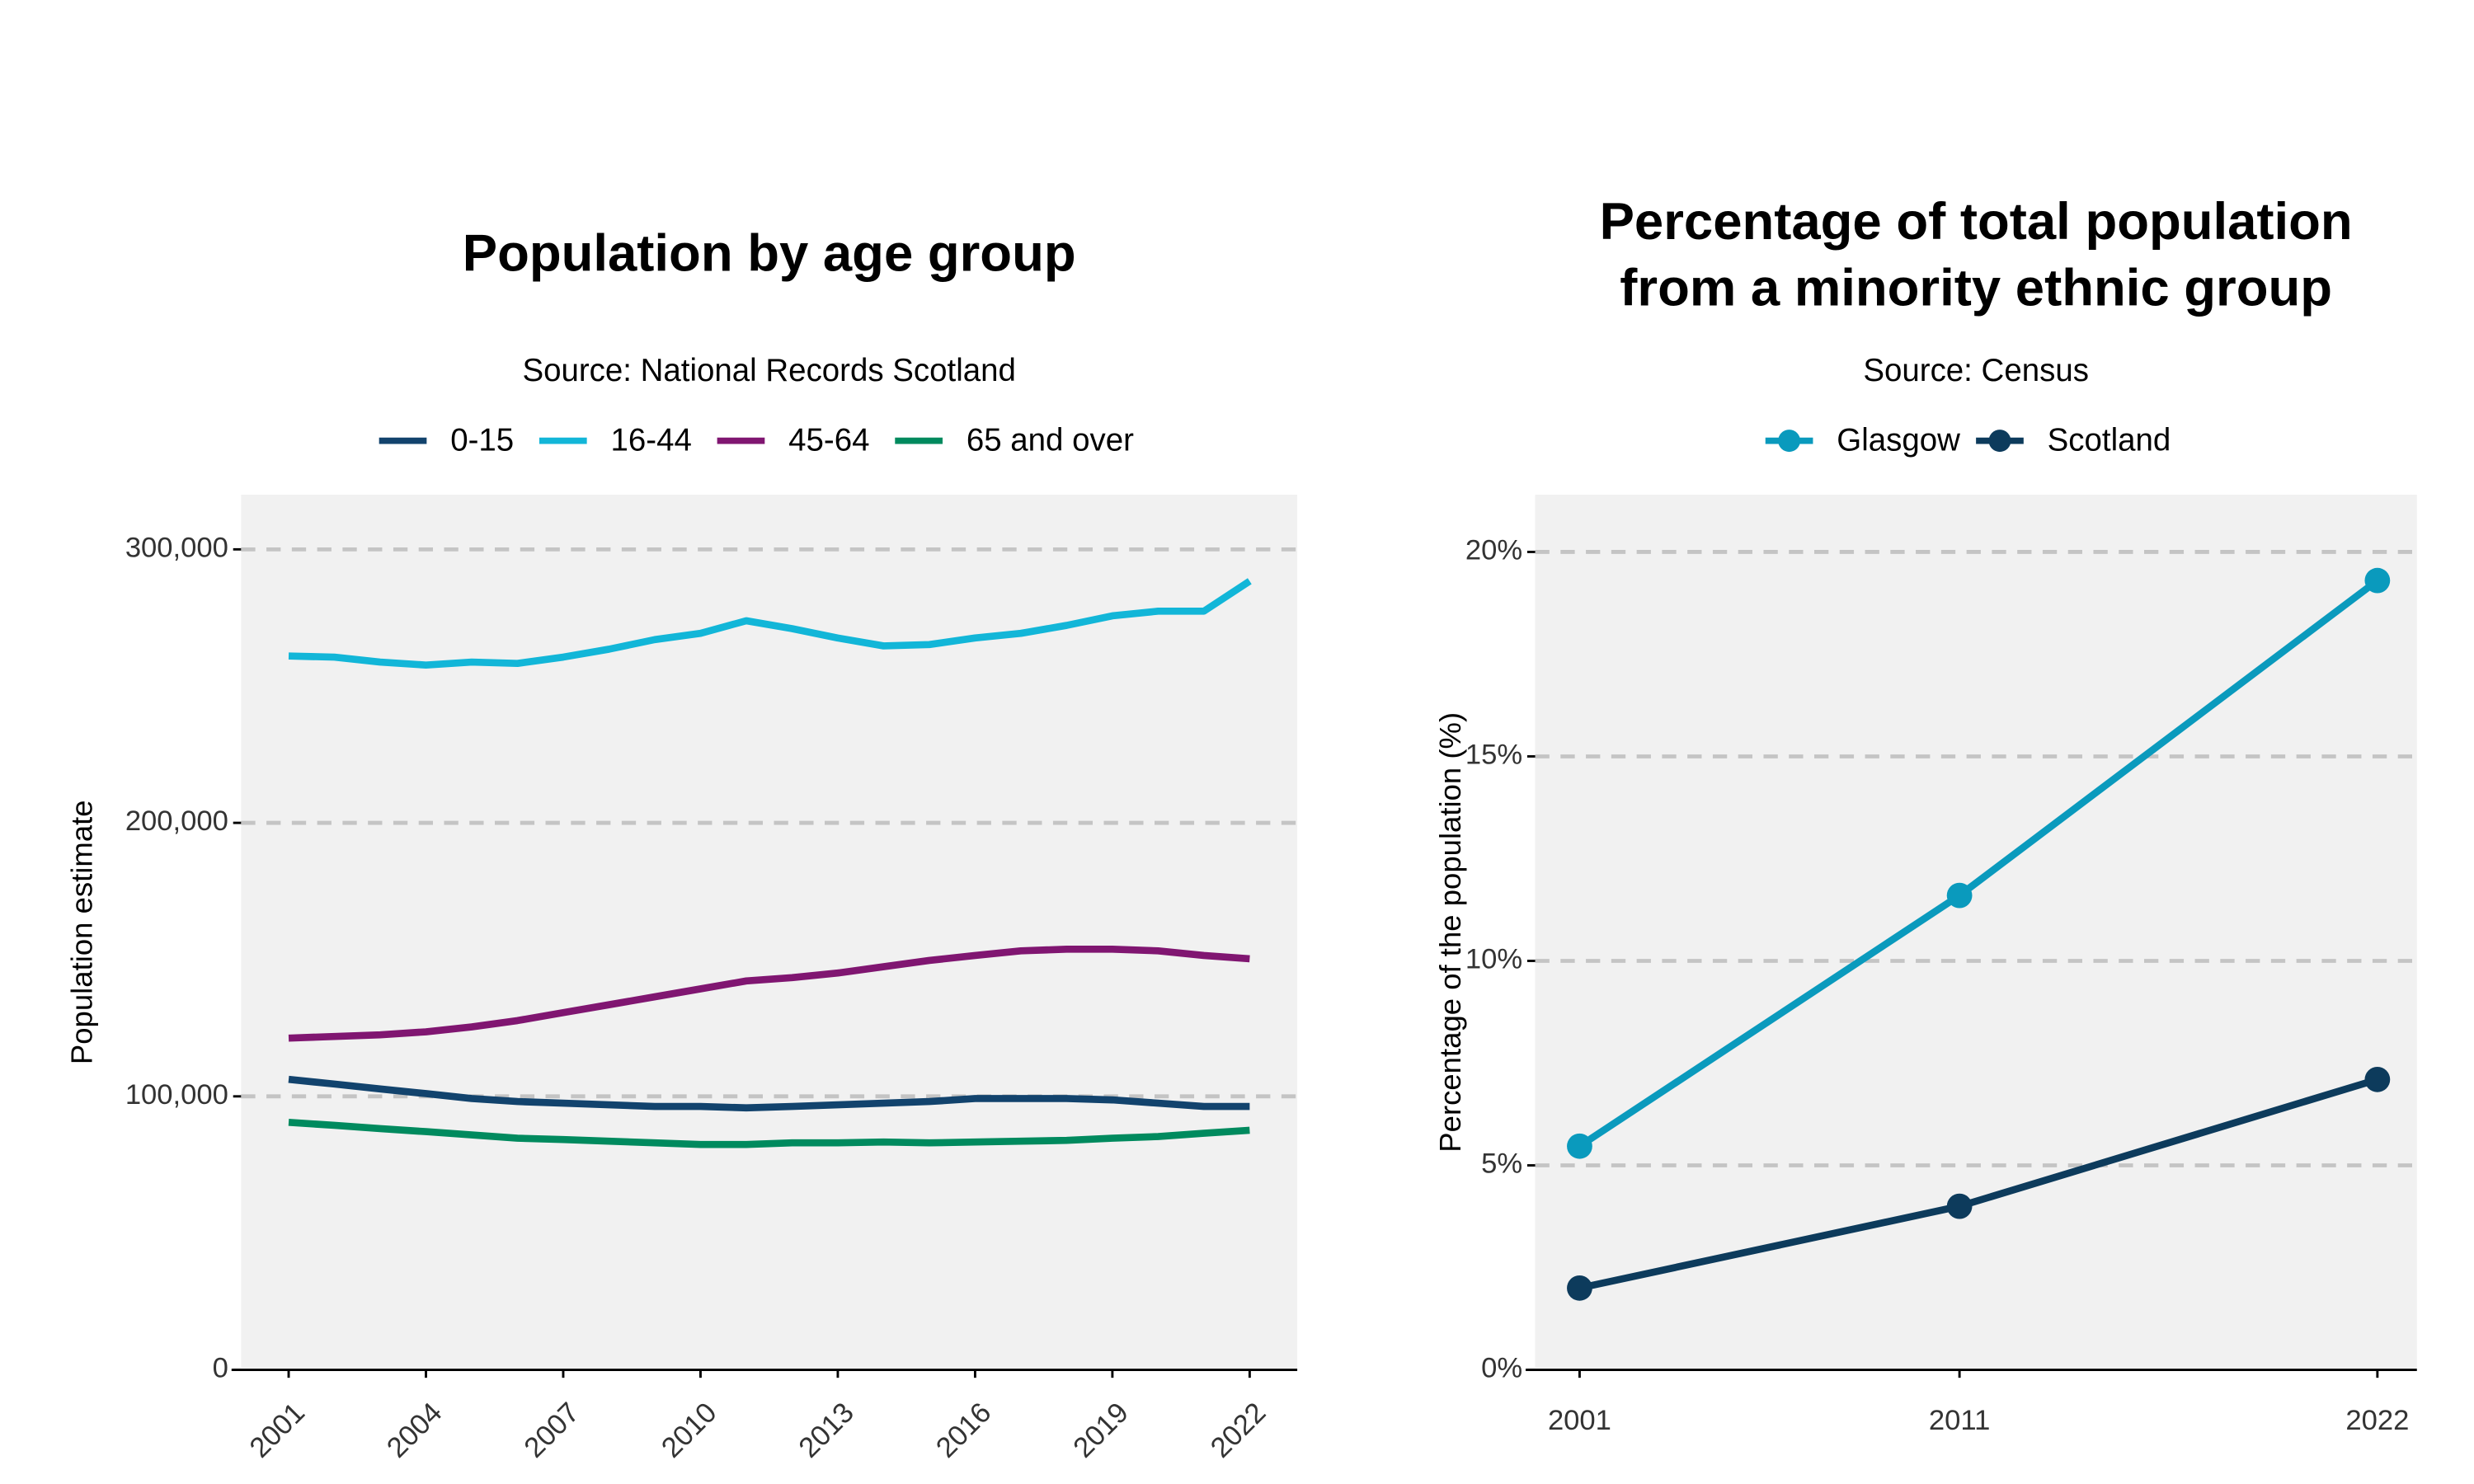 This screenshot has width=2474, height=1484. What do you see at coordinates (689, 1430) in the screenshot?
I see `x-tick-label: 2010` at bounding box center [689, 1430].